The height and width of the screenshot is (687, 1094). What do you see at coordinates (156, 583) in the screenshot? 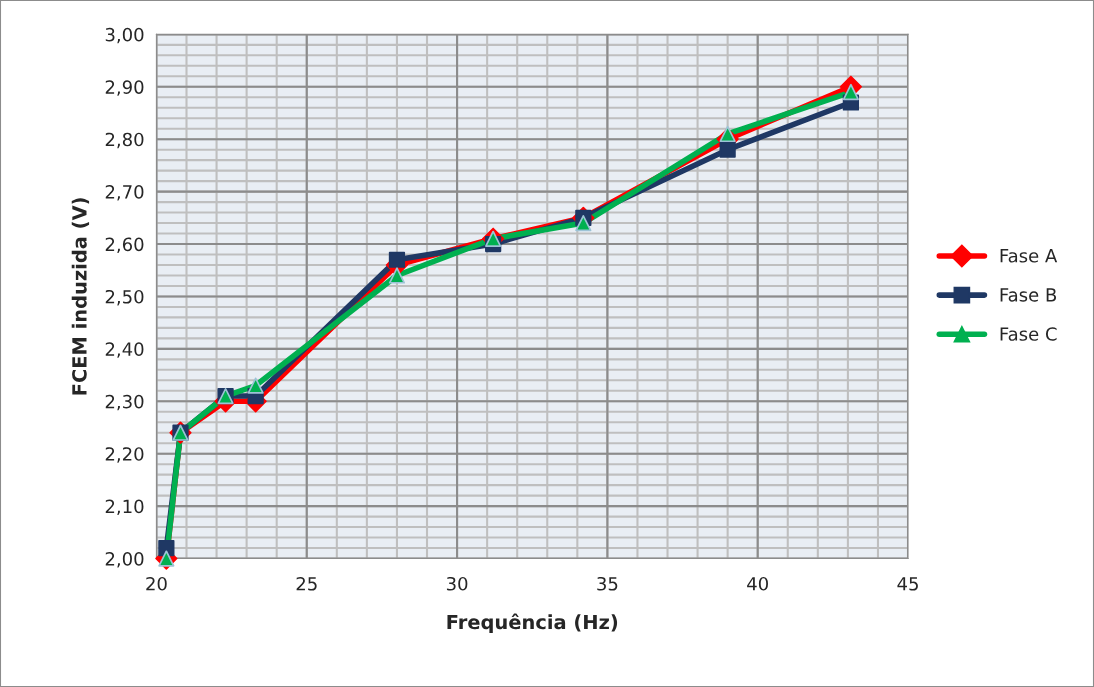
I see `x-tick-label: 20` at bounding box center [156, 583].